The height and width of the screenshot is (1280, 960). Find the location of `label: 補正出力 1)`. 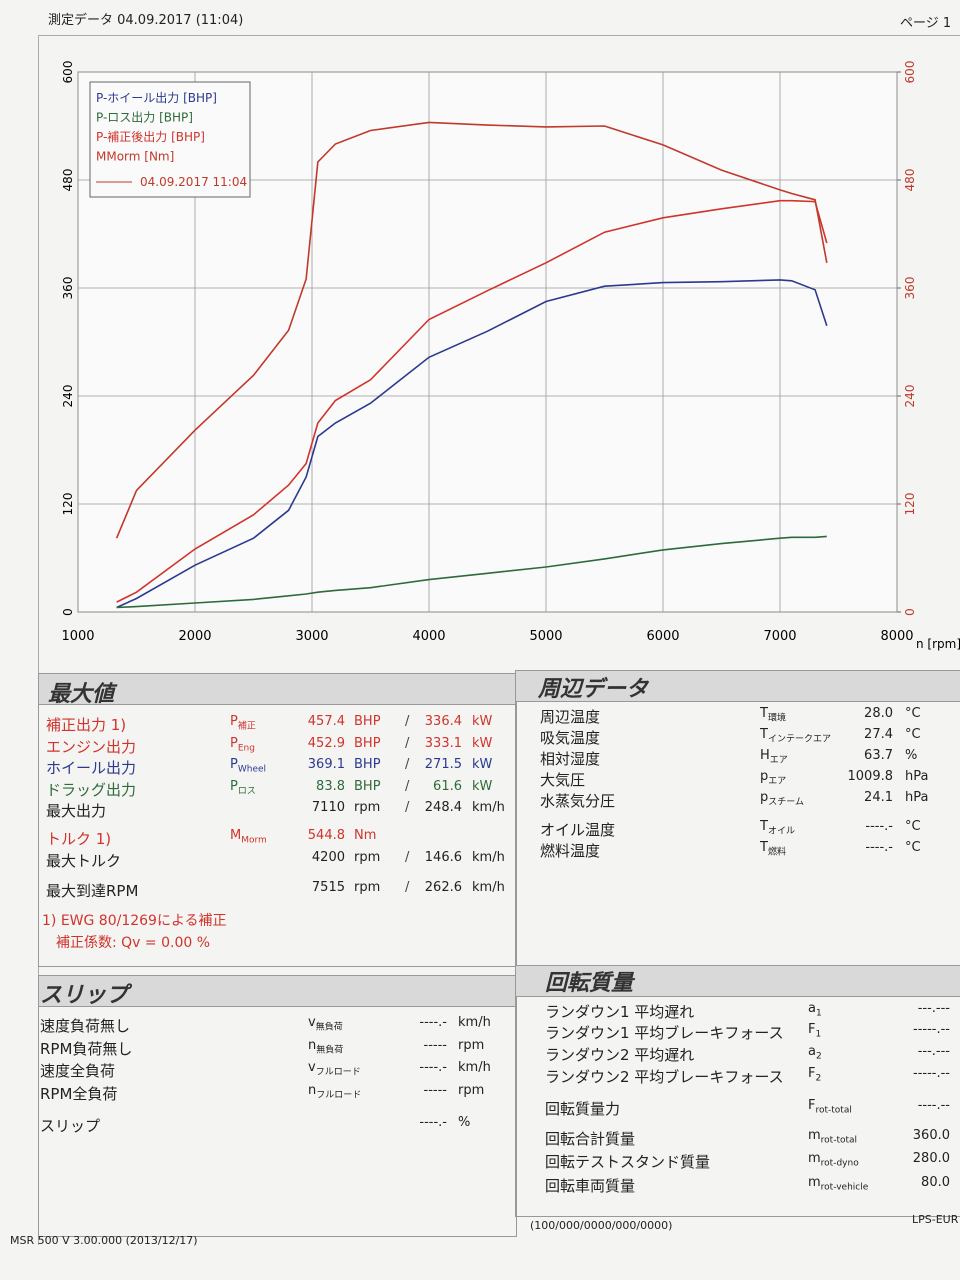

label: 補正出力 1) is located at coordinates (86, 725).